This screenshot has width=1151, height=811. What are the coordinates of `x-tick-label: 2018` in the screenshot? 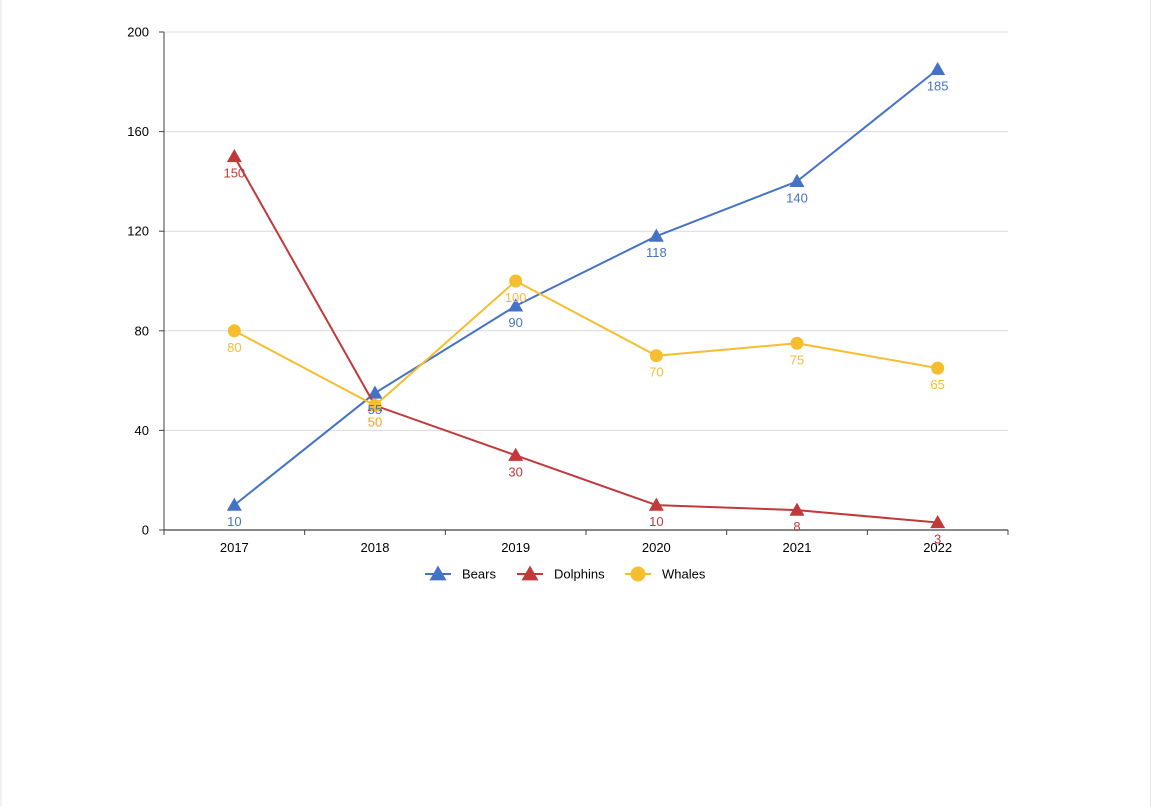 It's located at (375, 547).